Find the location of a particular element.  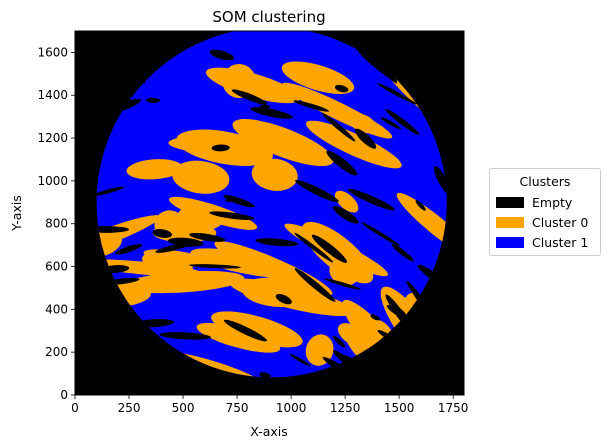

legend-label-empty: Empty is located at coordinates (552, 202).